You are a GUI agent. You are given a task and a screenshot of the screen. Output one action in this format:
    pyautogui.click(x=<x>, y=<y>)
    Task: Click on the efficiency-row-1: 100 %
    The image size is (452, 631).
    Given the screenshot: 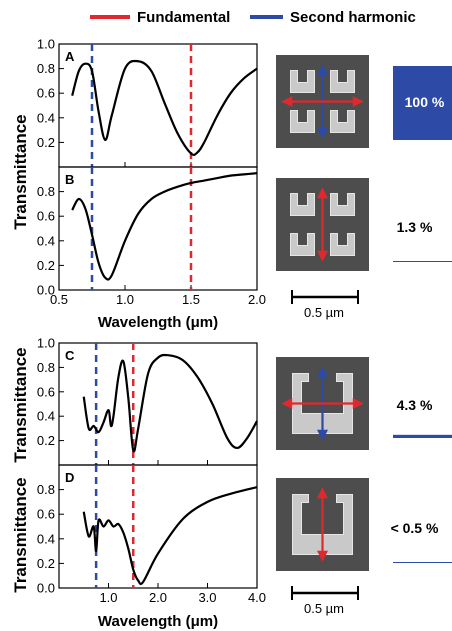 What is the action you would take?
    pyautogui.click(x=422, y=103)
    